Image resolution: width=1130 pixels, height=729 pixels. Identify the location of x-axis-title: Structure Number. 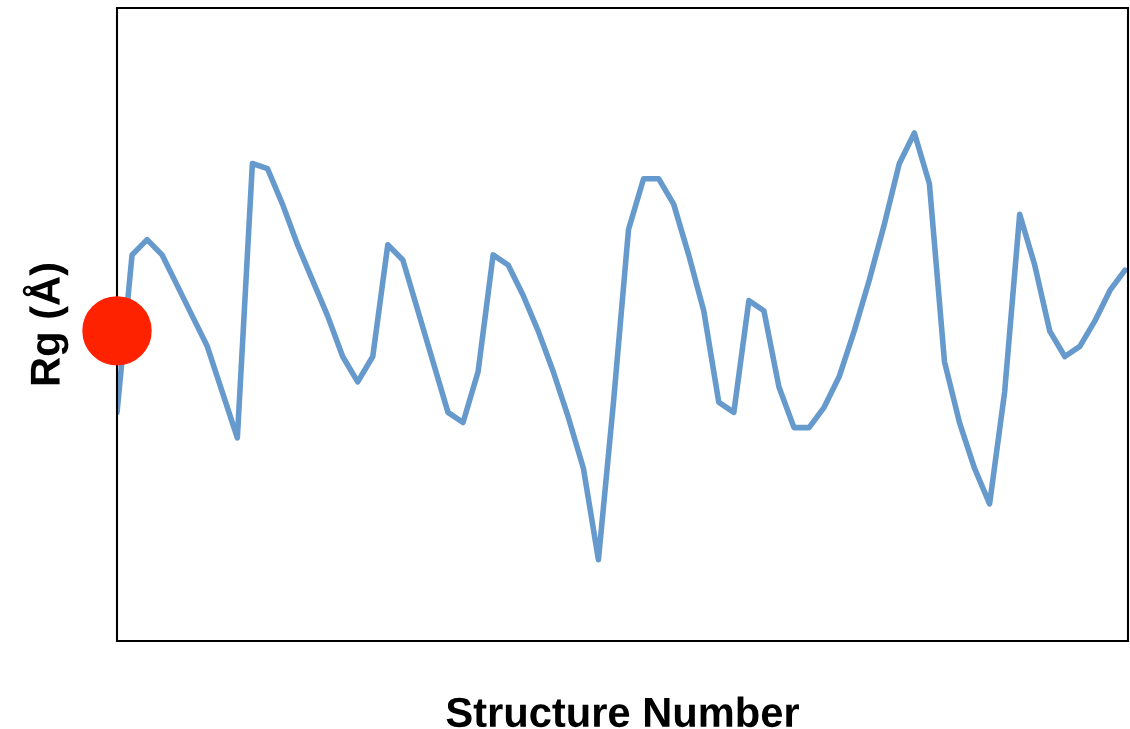
(622, 712).